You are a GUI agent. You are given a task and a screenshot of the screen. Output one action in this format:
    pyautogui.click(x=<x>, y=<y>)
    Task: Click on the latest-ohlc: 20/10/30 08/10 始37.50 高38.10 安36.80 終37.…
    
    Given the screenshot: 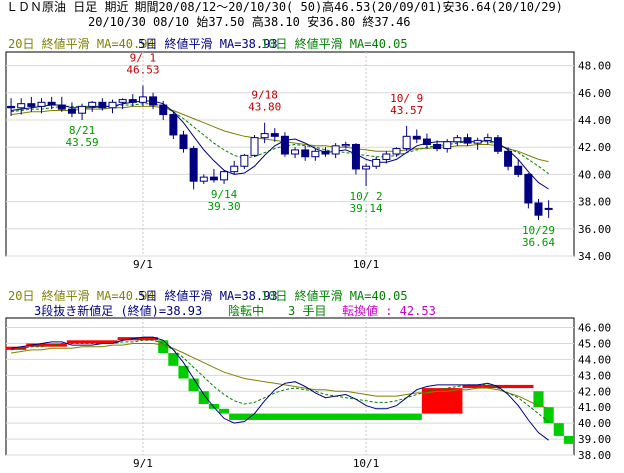 What is the action you would take?
    pyautogui.click(x=249, y=22)
    